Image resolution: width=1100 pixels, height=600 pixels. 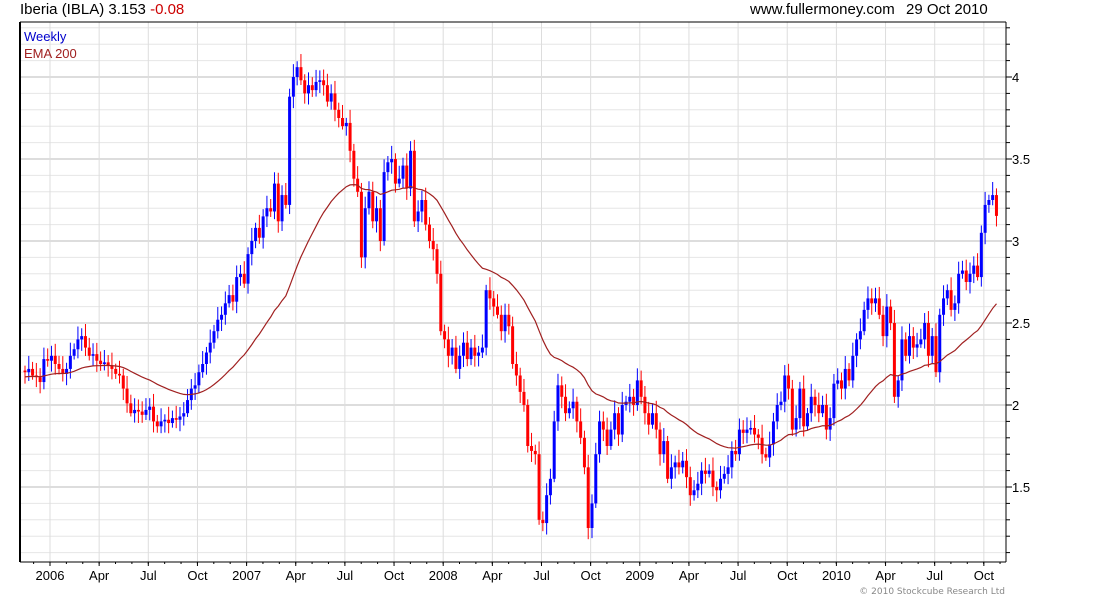 I want to click on x-tick-label: 2008, so click(x=443, y=575).